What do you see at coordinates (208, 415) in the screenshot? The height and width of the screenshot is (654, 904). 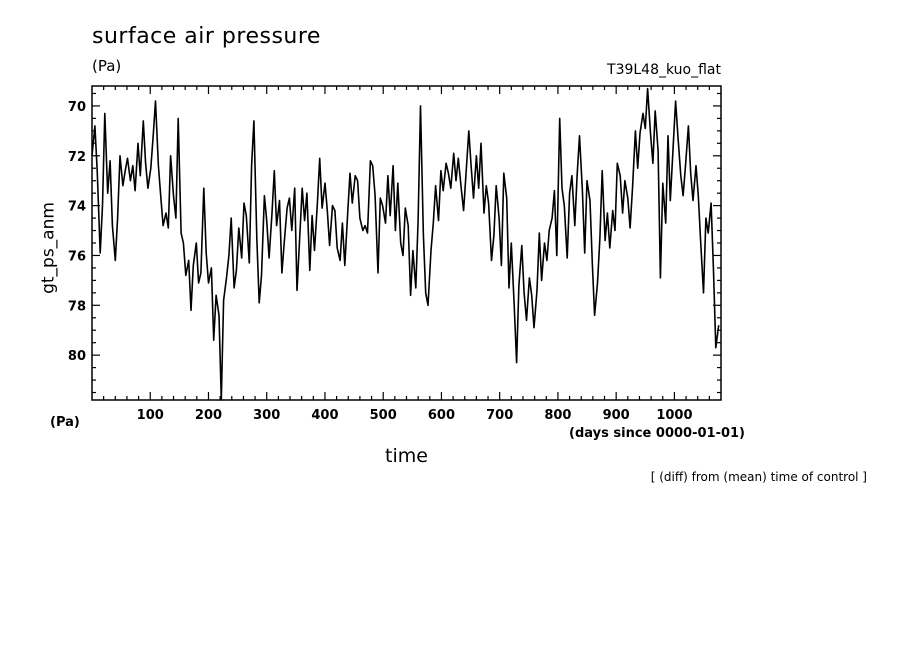 I see `x-tick-label: 200` at bounding box center [208, 415].